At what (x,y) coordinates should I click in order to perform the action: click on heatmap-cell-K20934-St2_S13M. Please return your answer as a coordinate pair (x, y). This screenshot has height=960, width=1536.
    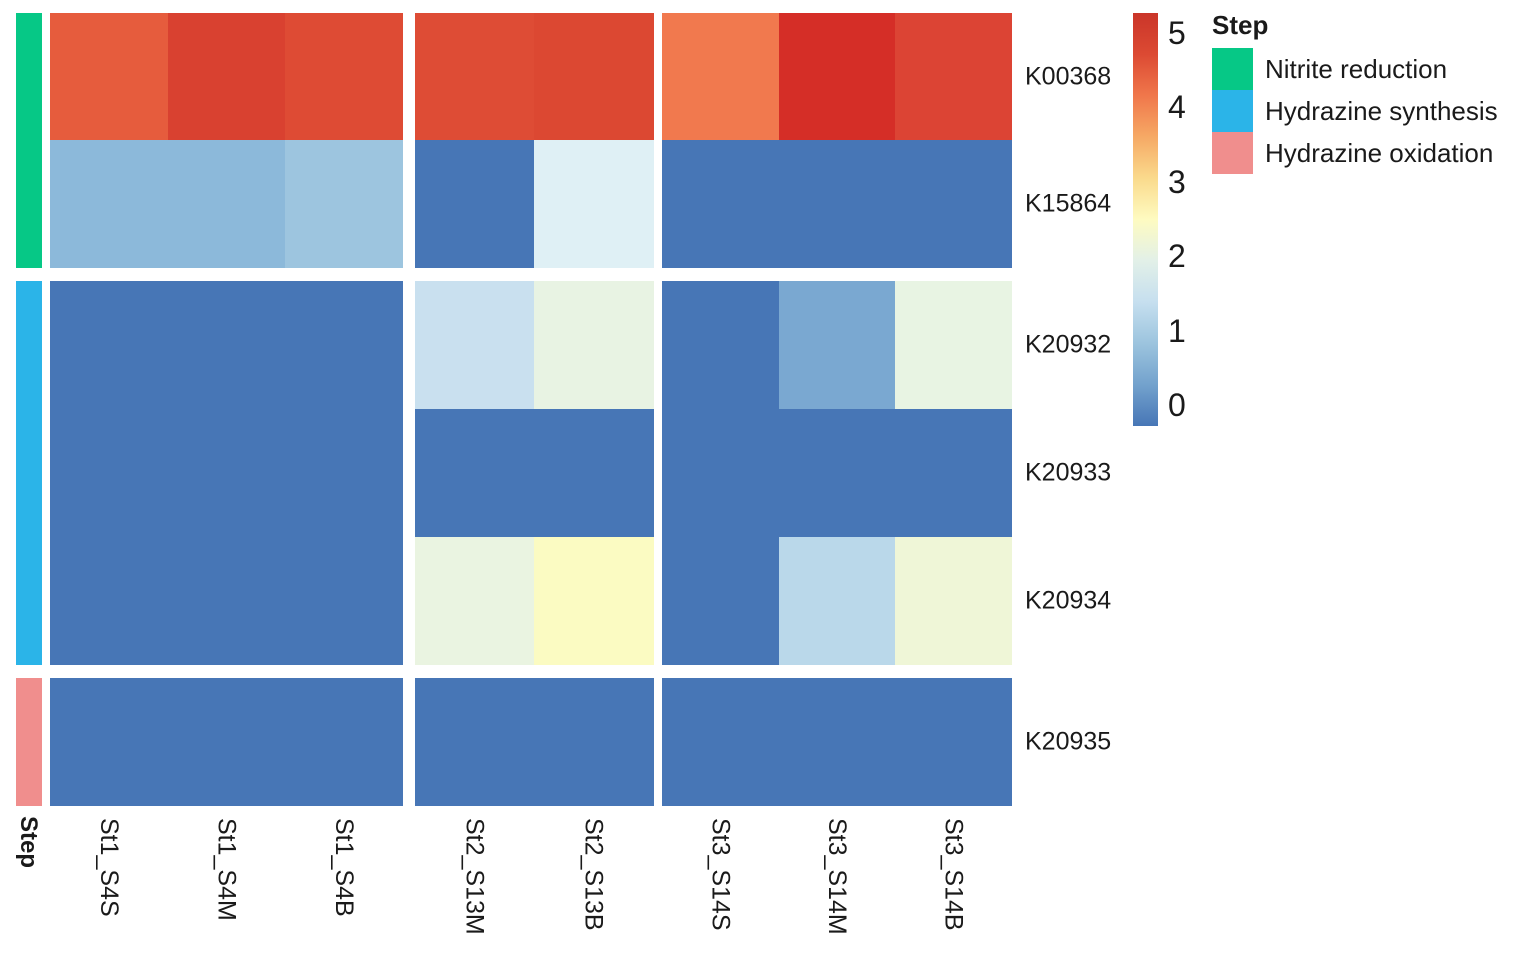
    Looking at the image, I should click on (475, 601).